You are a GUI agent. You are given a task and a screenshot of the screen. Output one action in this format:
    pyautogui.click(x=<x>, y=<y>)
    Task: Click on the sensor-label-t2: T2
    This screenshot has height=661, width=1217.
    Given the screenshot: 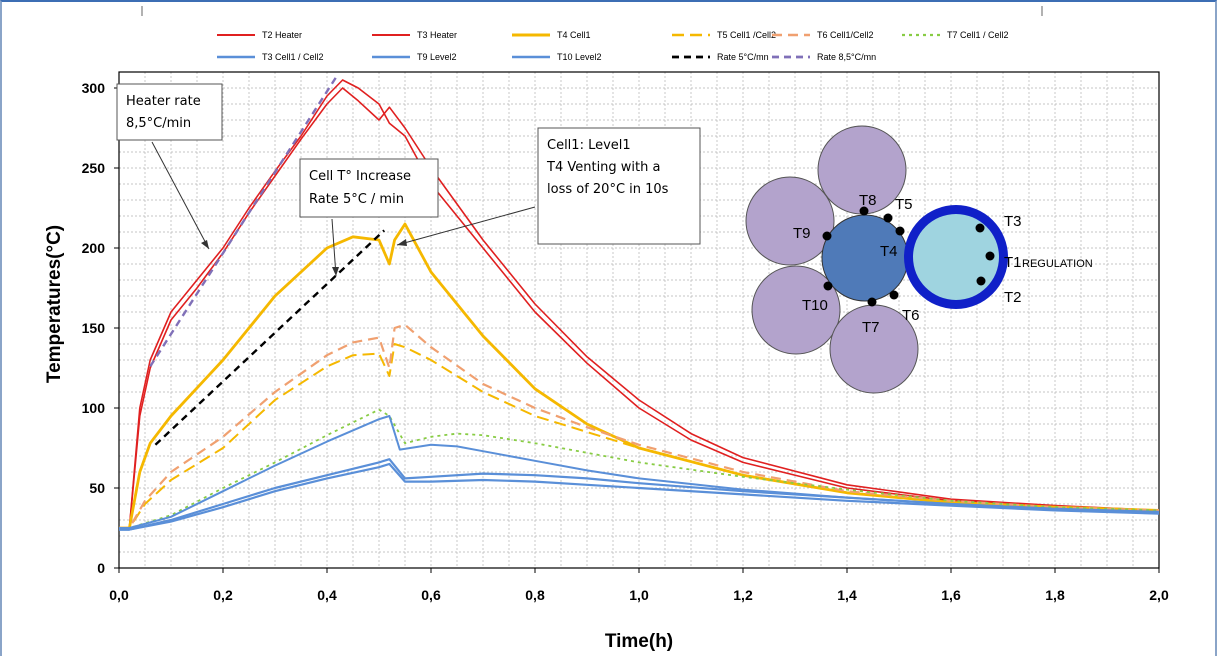 What is the action you would take?
    pyautogui.click(x=1013, y=297)
    